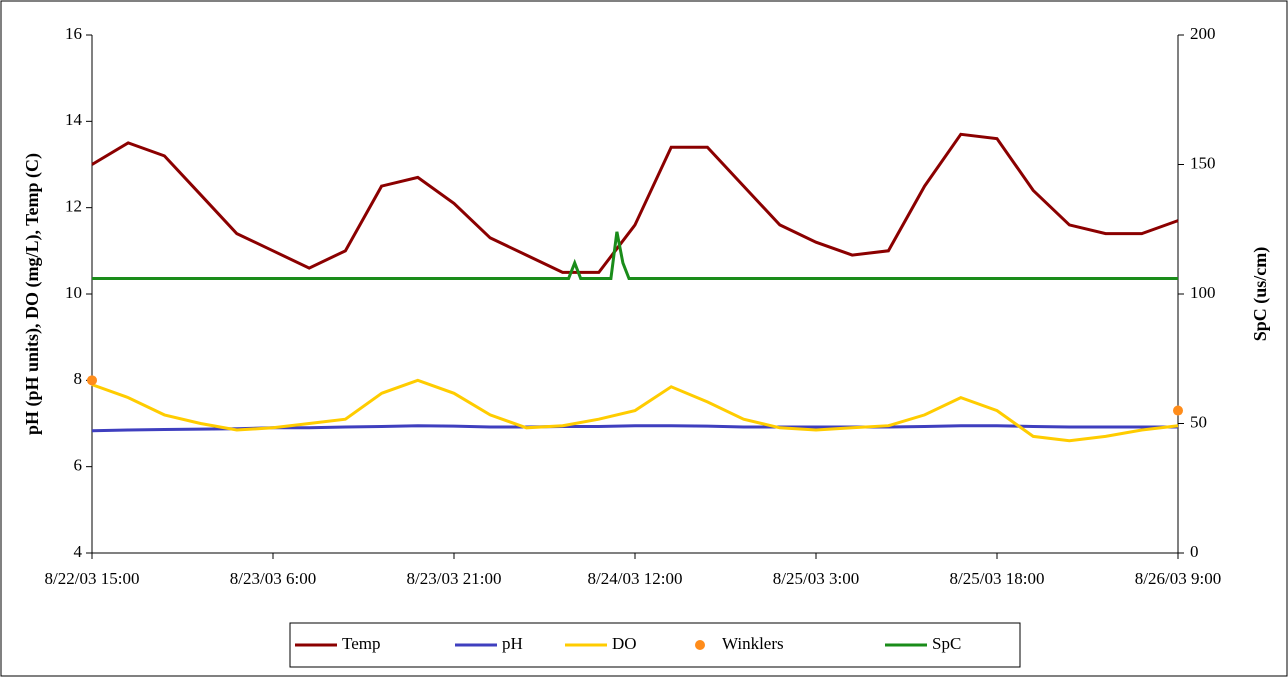  What do you see at coordinates (635, 578) in the screenshot?
I see `x-tick-label: 8/24/03 12:00` at bounding box center [635, 578].